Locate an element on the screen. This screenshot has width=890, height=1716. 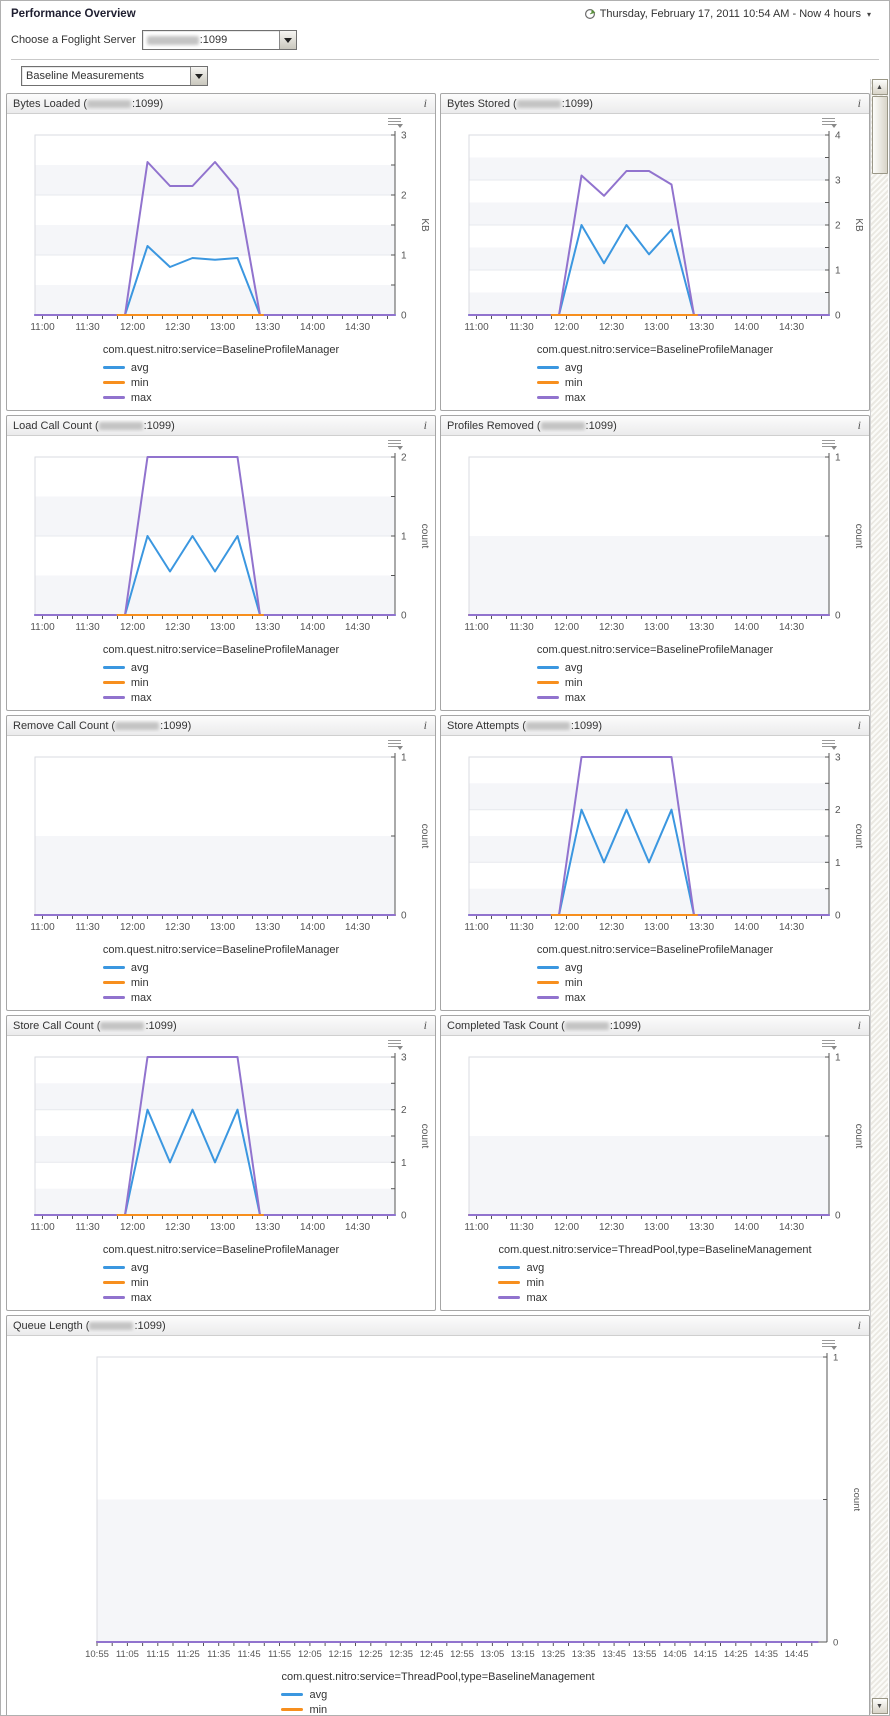
panel-title: Queue Length (:1099) is located at coordinates (89, 1325).